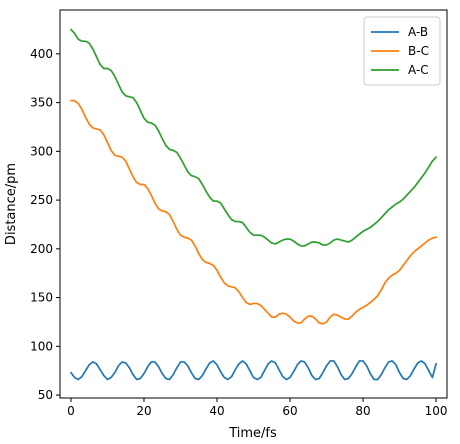 Image resolution: width=460 pixels, height=444 pixels. I want to click on y-tick-label: 300, so click(41, 151).